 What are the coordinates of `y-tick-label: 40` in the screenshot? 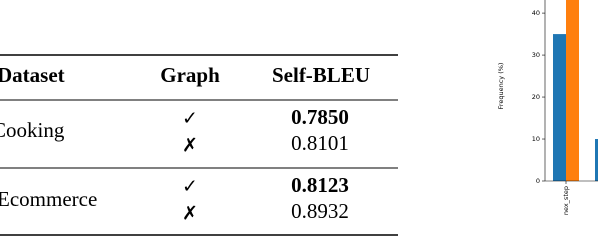 It's located at (536, 13).